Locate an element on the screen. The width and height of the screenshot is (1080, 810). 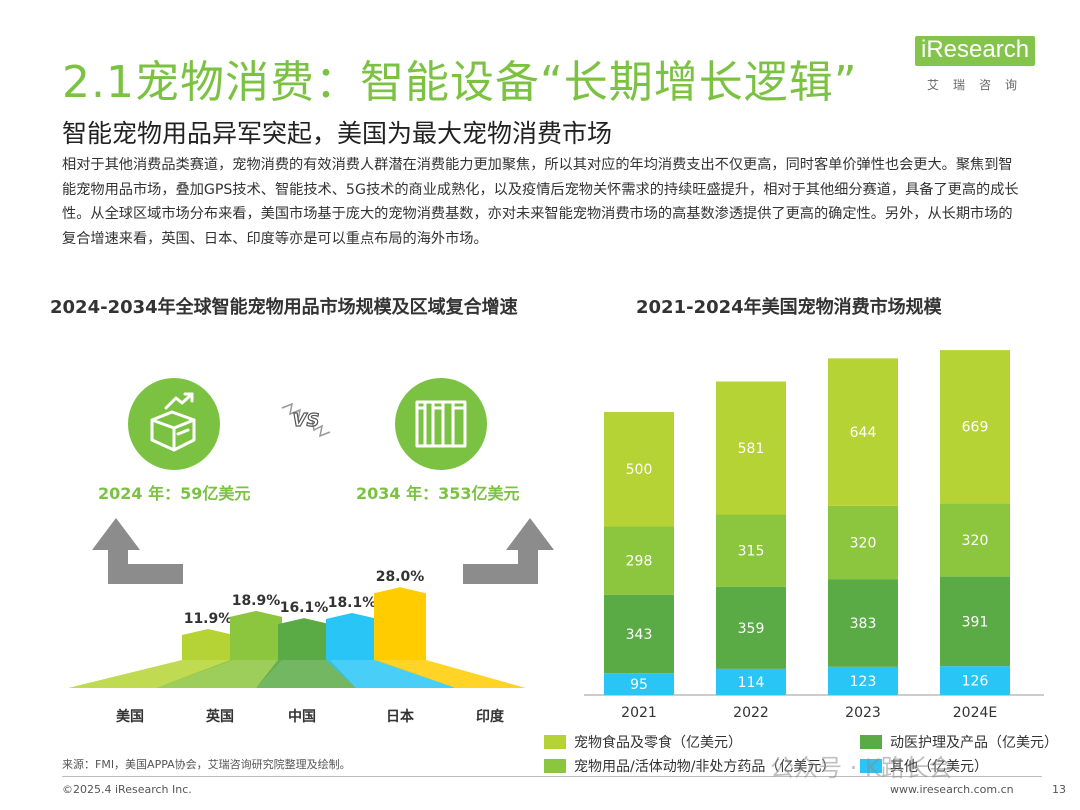
left-curved-arrow is located at coordinates (138, 554).